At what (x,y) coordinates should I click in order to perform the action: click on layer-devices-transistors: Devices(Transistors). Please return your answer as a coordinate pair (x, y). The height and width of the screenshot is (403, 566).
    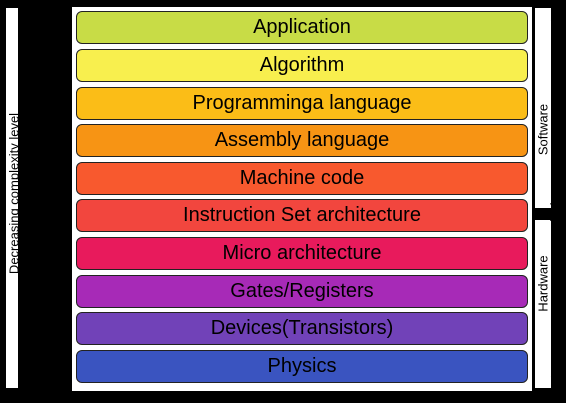
    Looking at the image, I should click on (302, 328).